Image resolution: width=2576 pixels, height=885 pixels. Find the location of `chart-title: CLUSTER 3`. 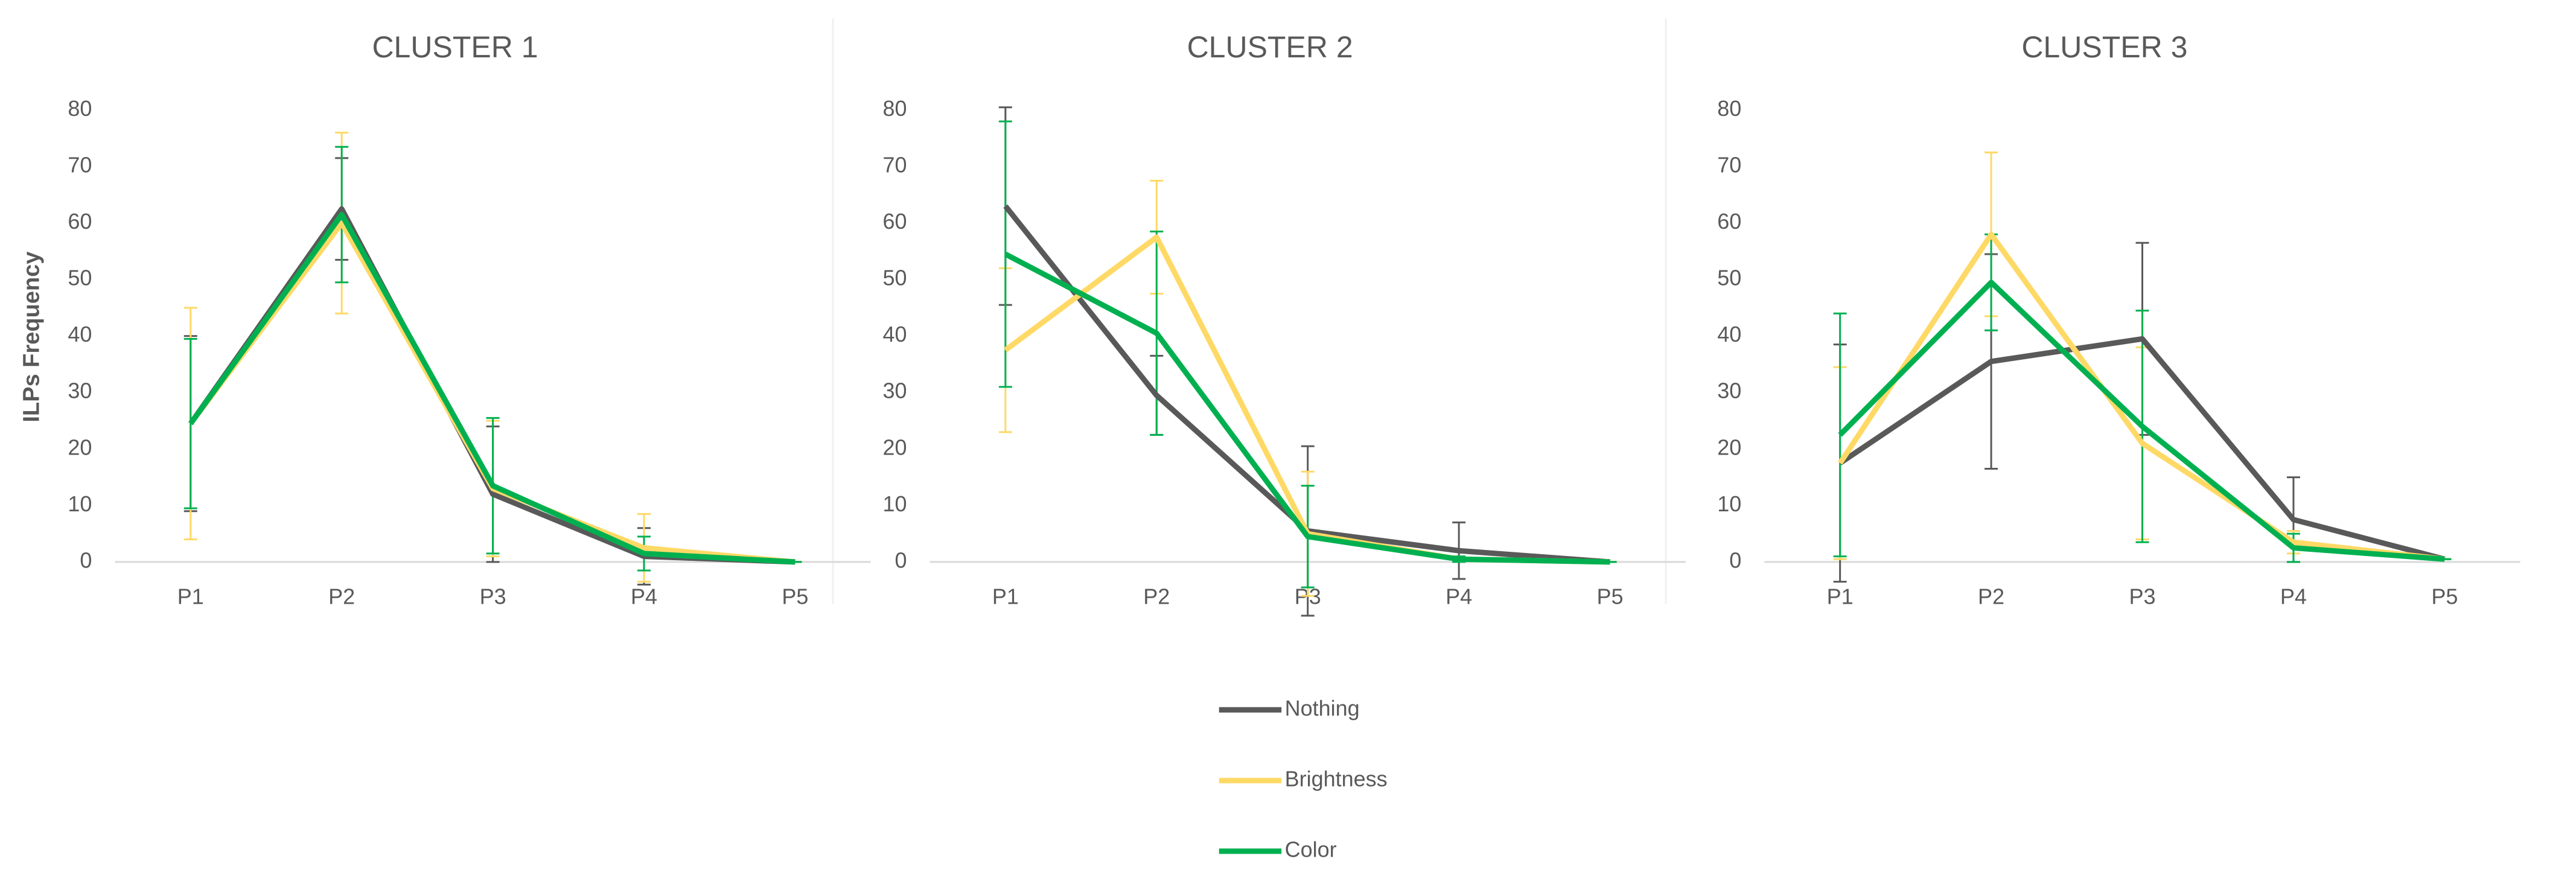

chart-title: CLUSTER 3 is located at coordinates (2104, 47).